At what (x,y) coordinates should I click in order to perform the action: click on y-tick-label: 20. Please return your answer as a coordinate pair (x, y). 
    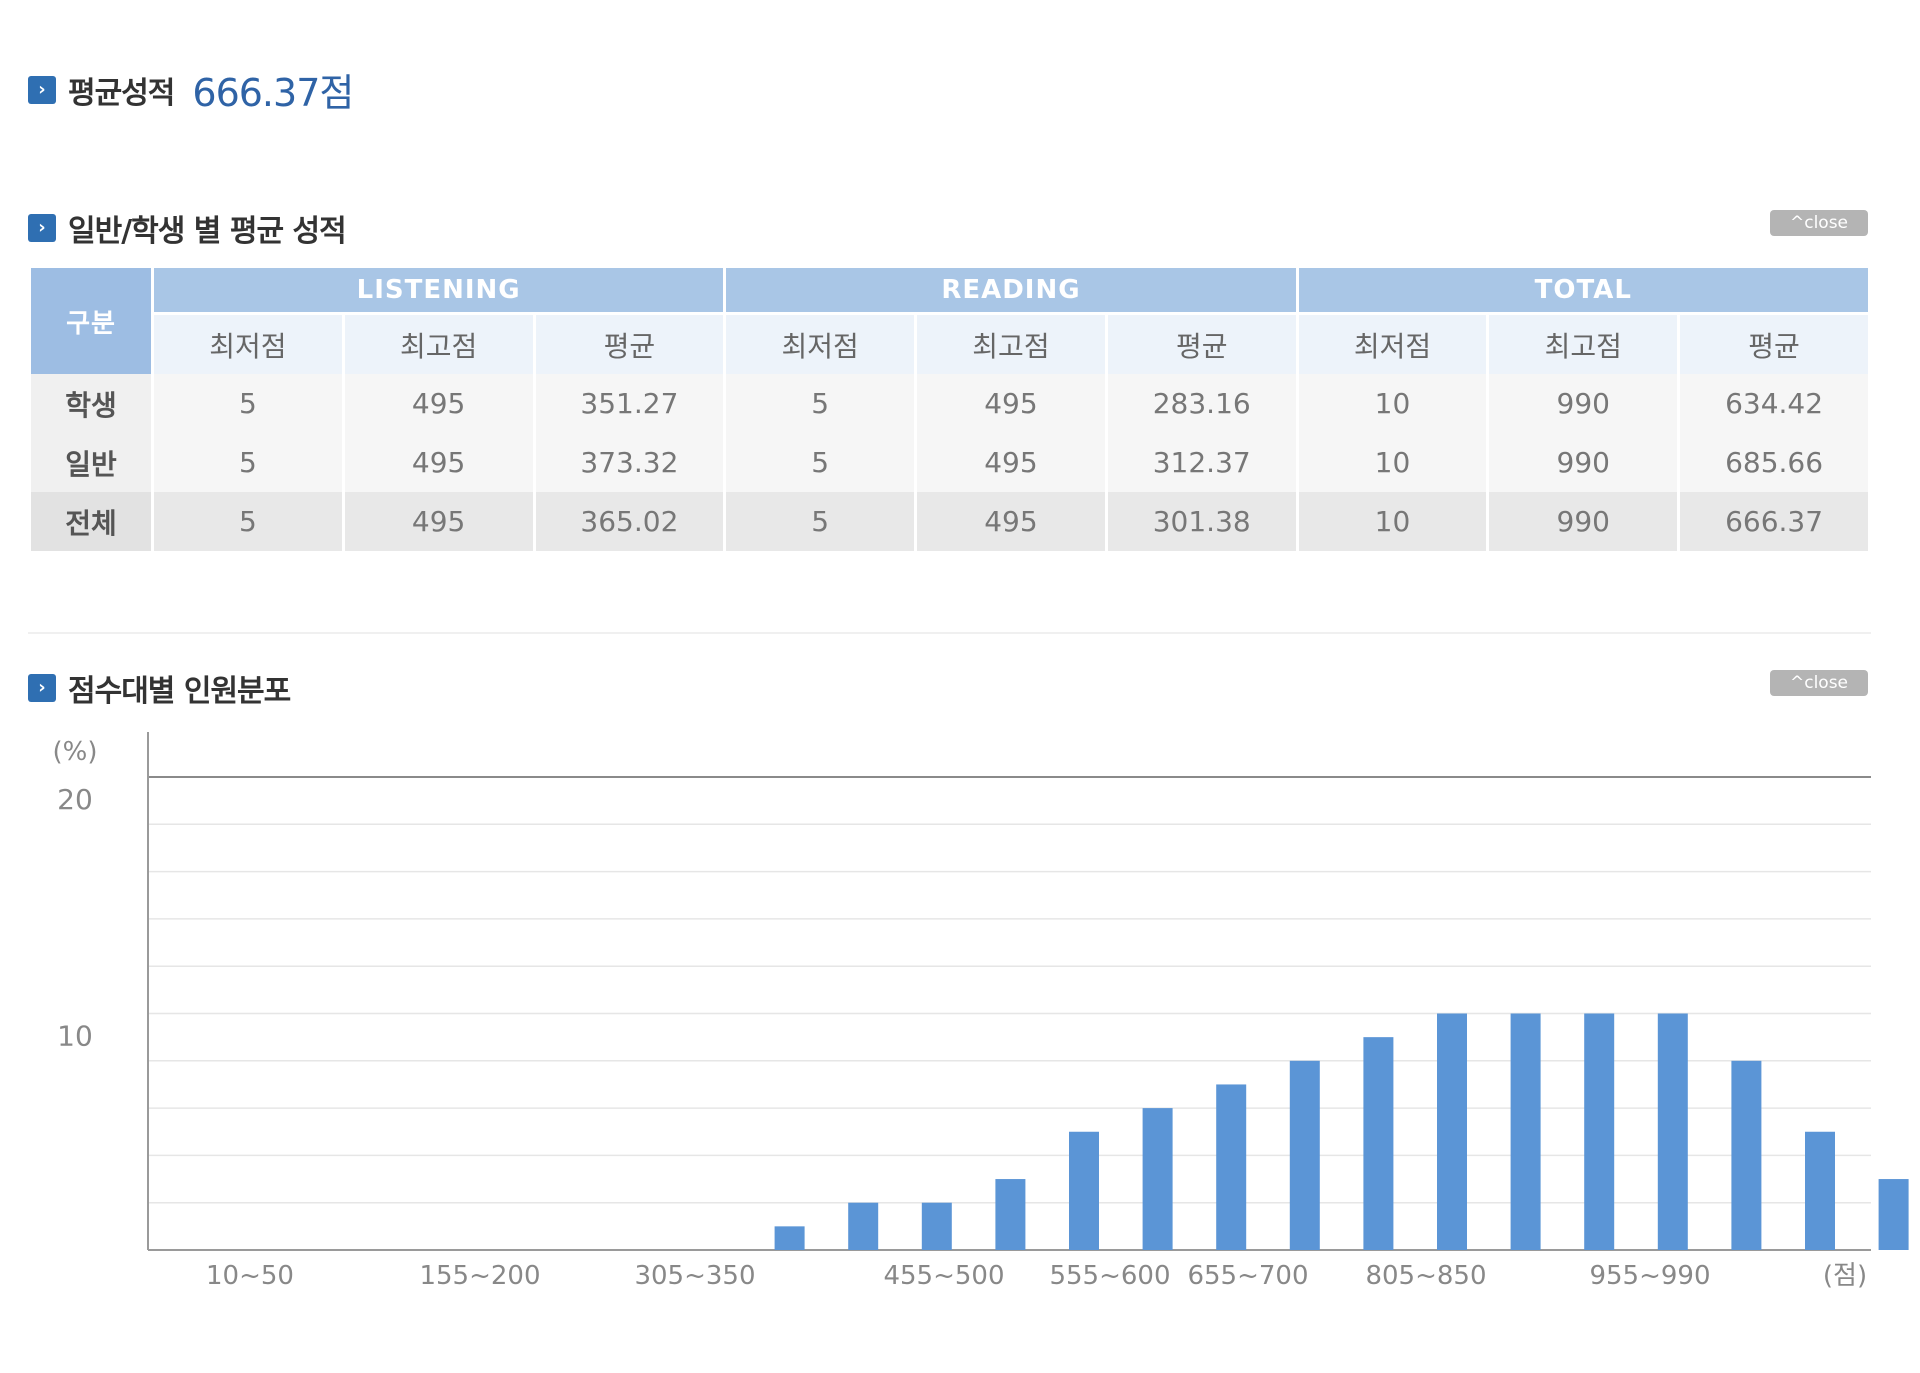
    Looking at the image, I should click on (75, 799).